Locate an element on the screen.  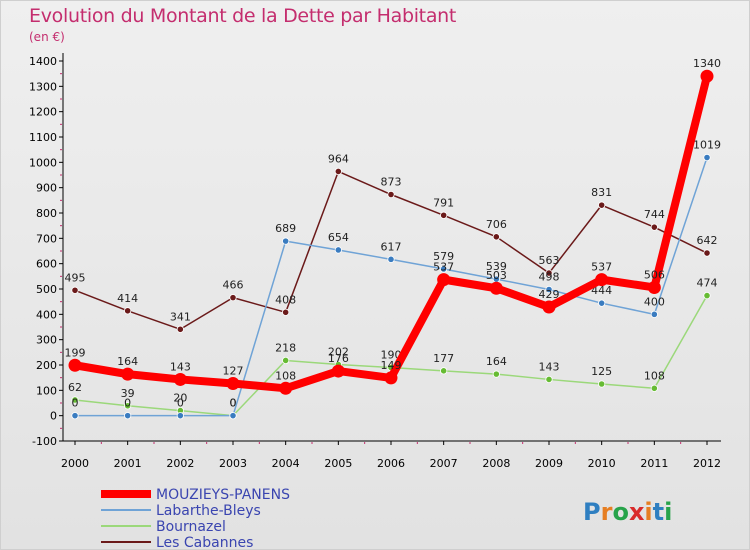
x-tick-label: 2008 is located at coordinates (496, 463).